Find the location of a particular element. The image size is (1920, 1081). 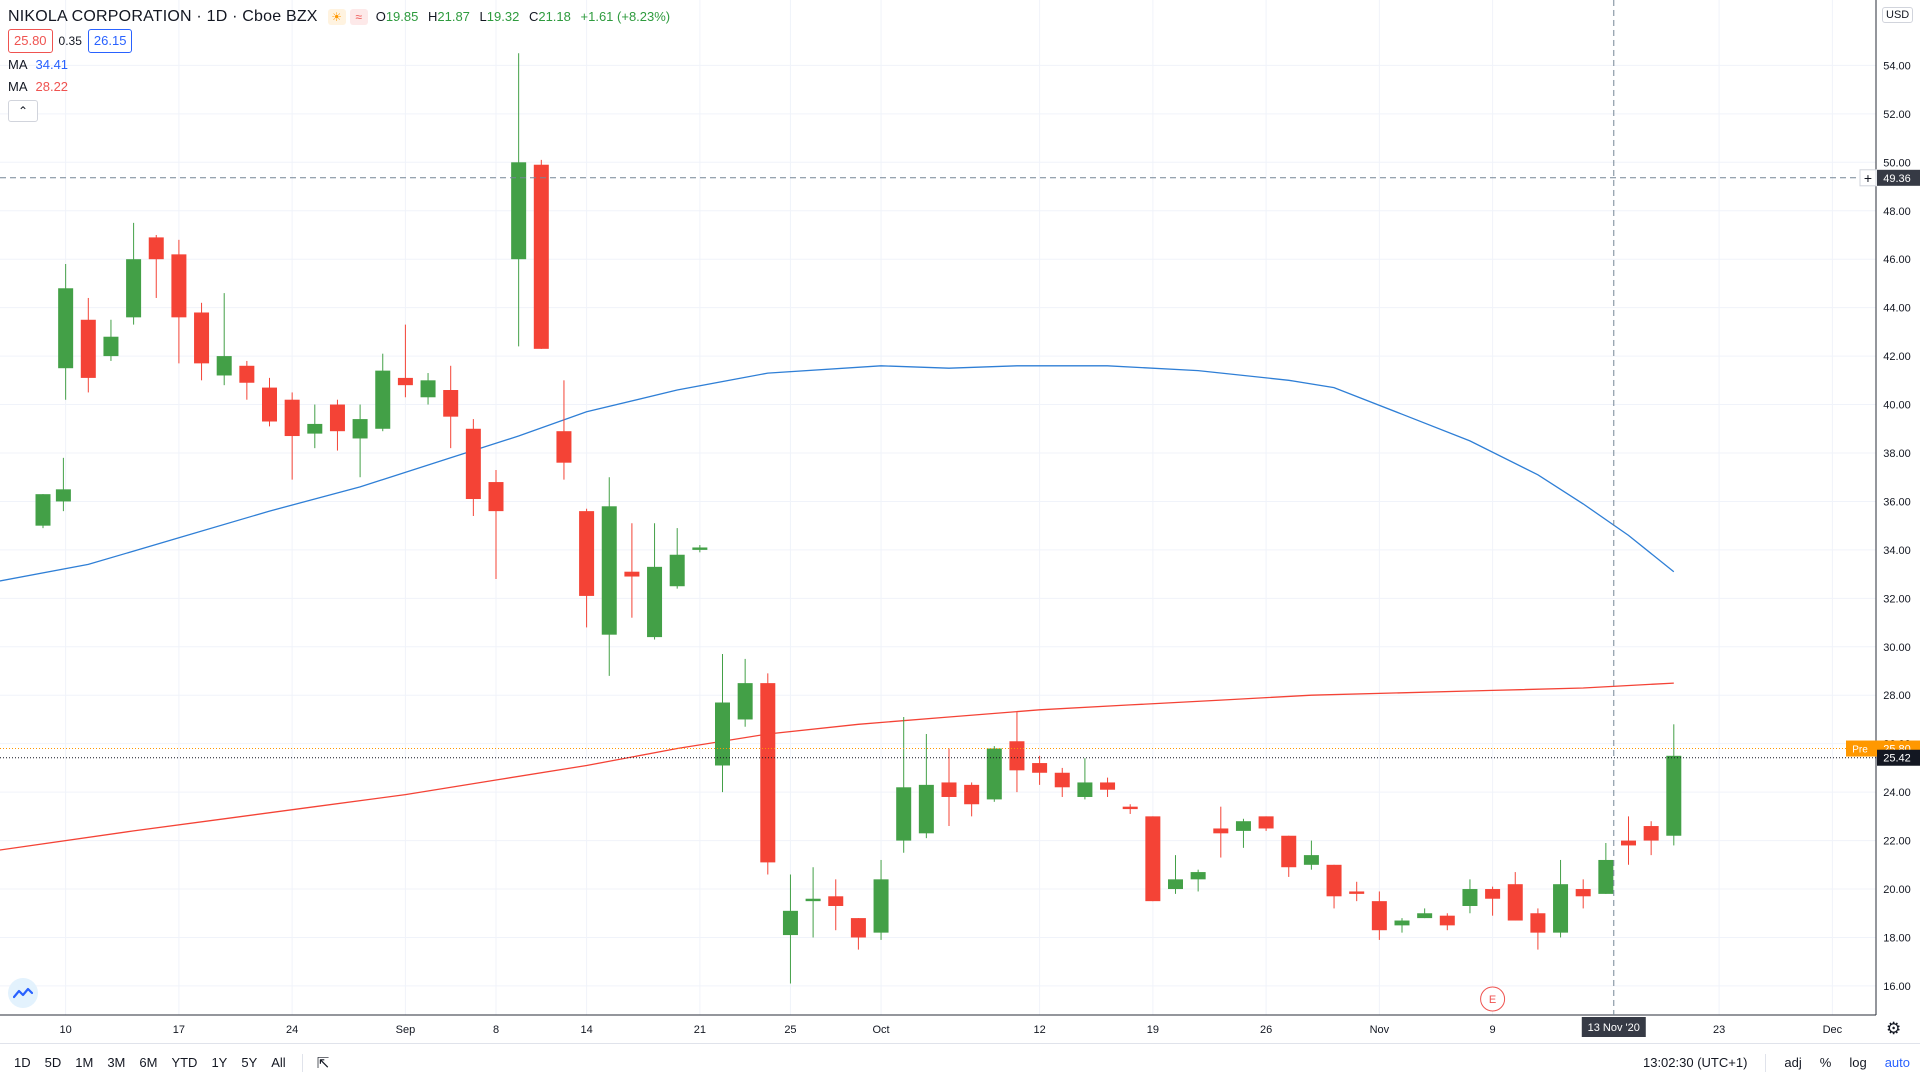

symbol-title: NIKOLA CORPORATION · 1D · Cboe BZX is located at coordinates (163, 16).